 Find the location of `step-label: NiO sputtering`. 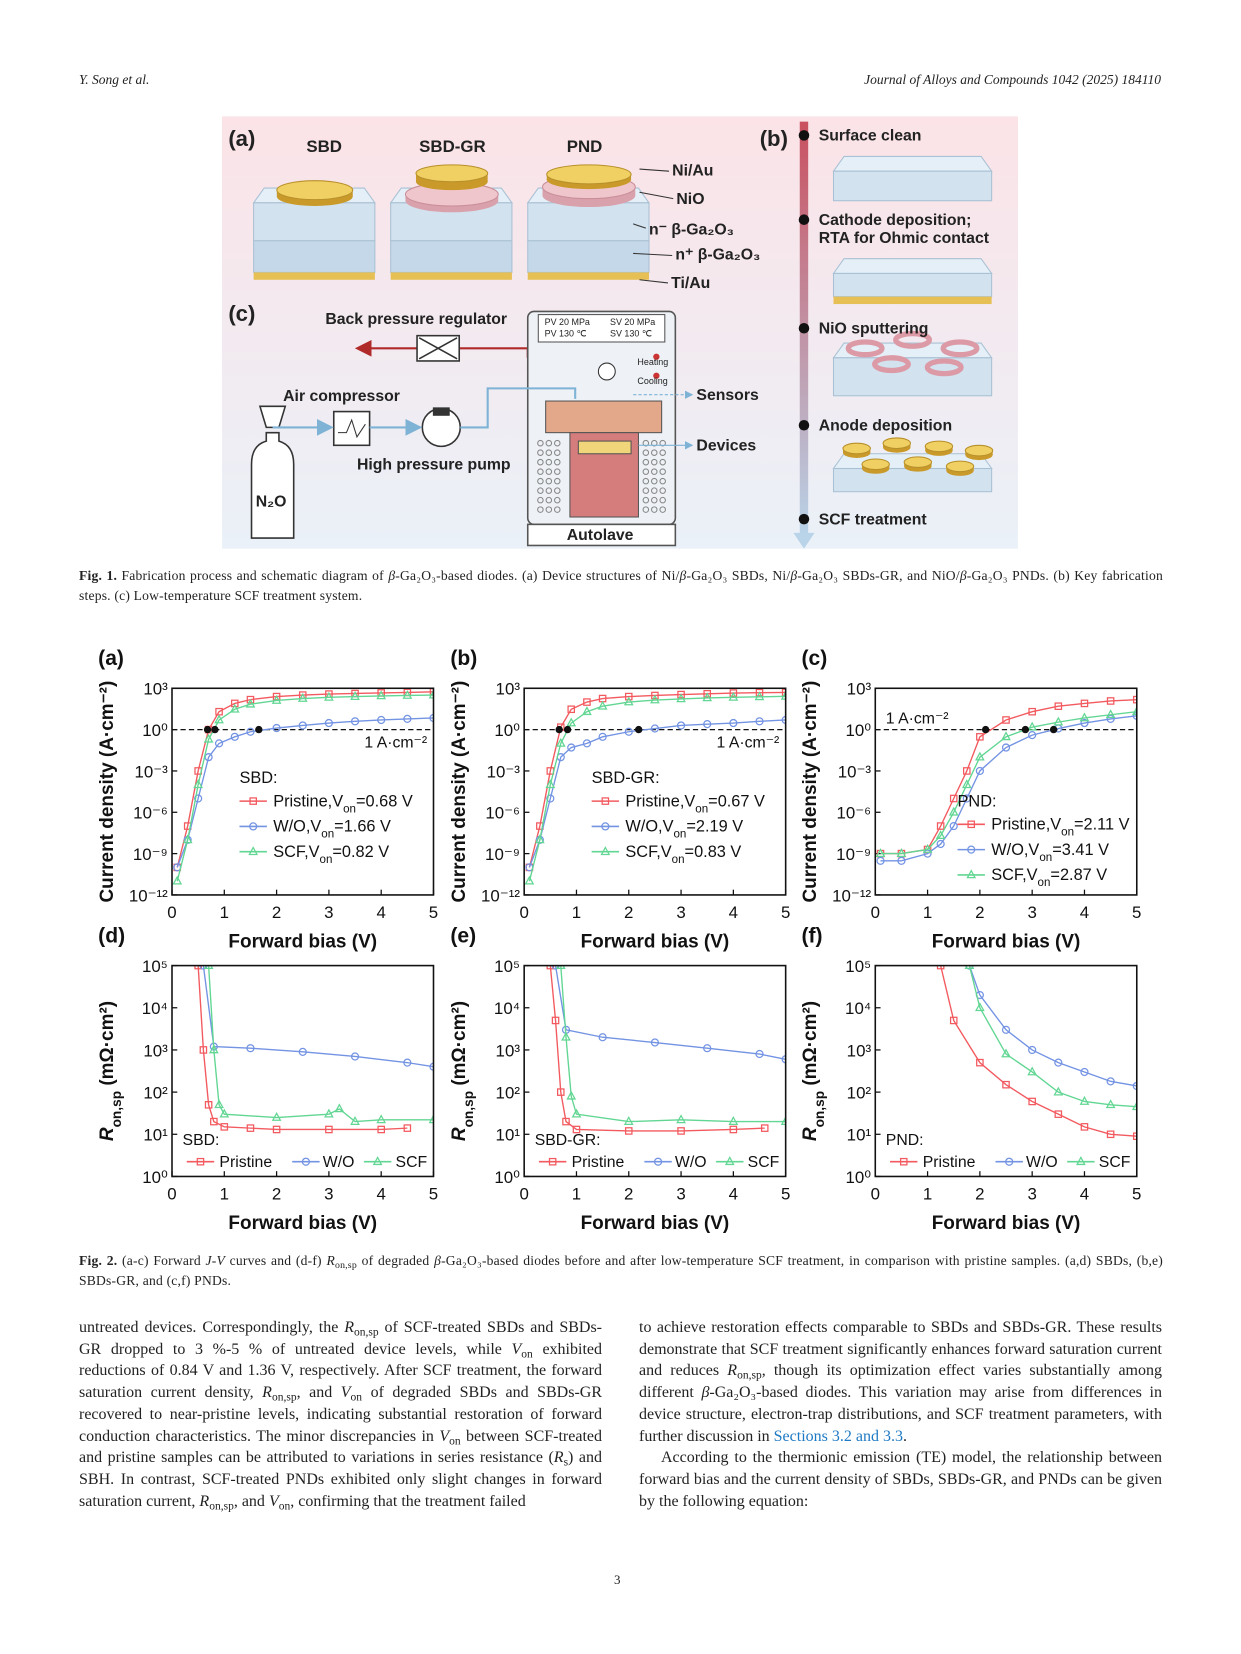

step-label: NiO sputtering is located at coordinates (874, 329).